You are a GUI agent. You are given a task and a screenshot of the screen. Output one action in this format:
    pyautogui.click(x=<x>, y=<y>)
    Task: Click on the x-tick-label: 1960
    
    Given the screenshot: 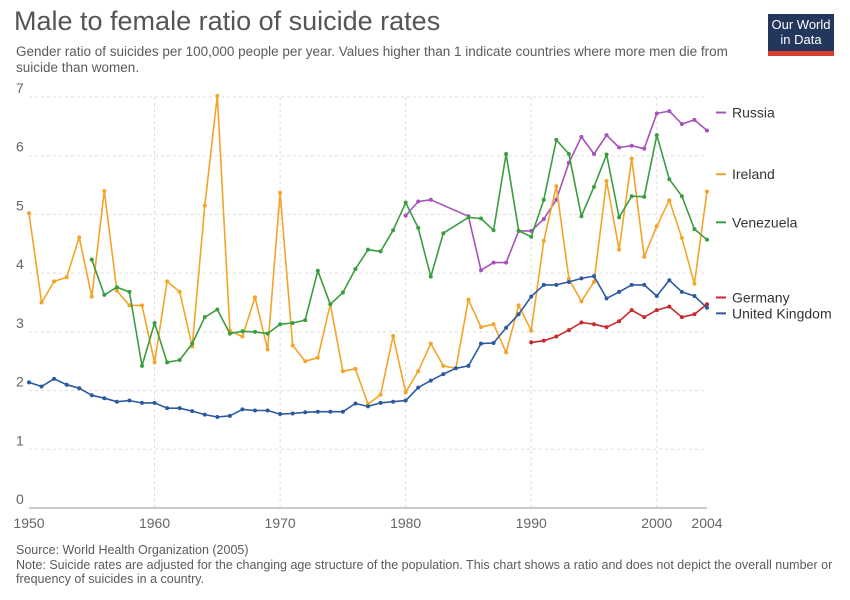 What is the action you would take?
    pyautogui.click(x=154, y=523)
    